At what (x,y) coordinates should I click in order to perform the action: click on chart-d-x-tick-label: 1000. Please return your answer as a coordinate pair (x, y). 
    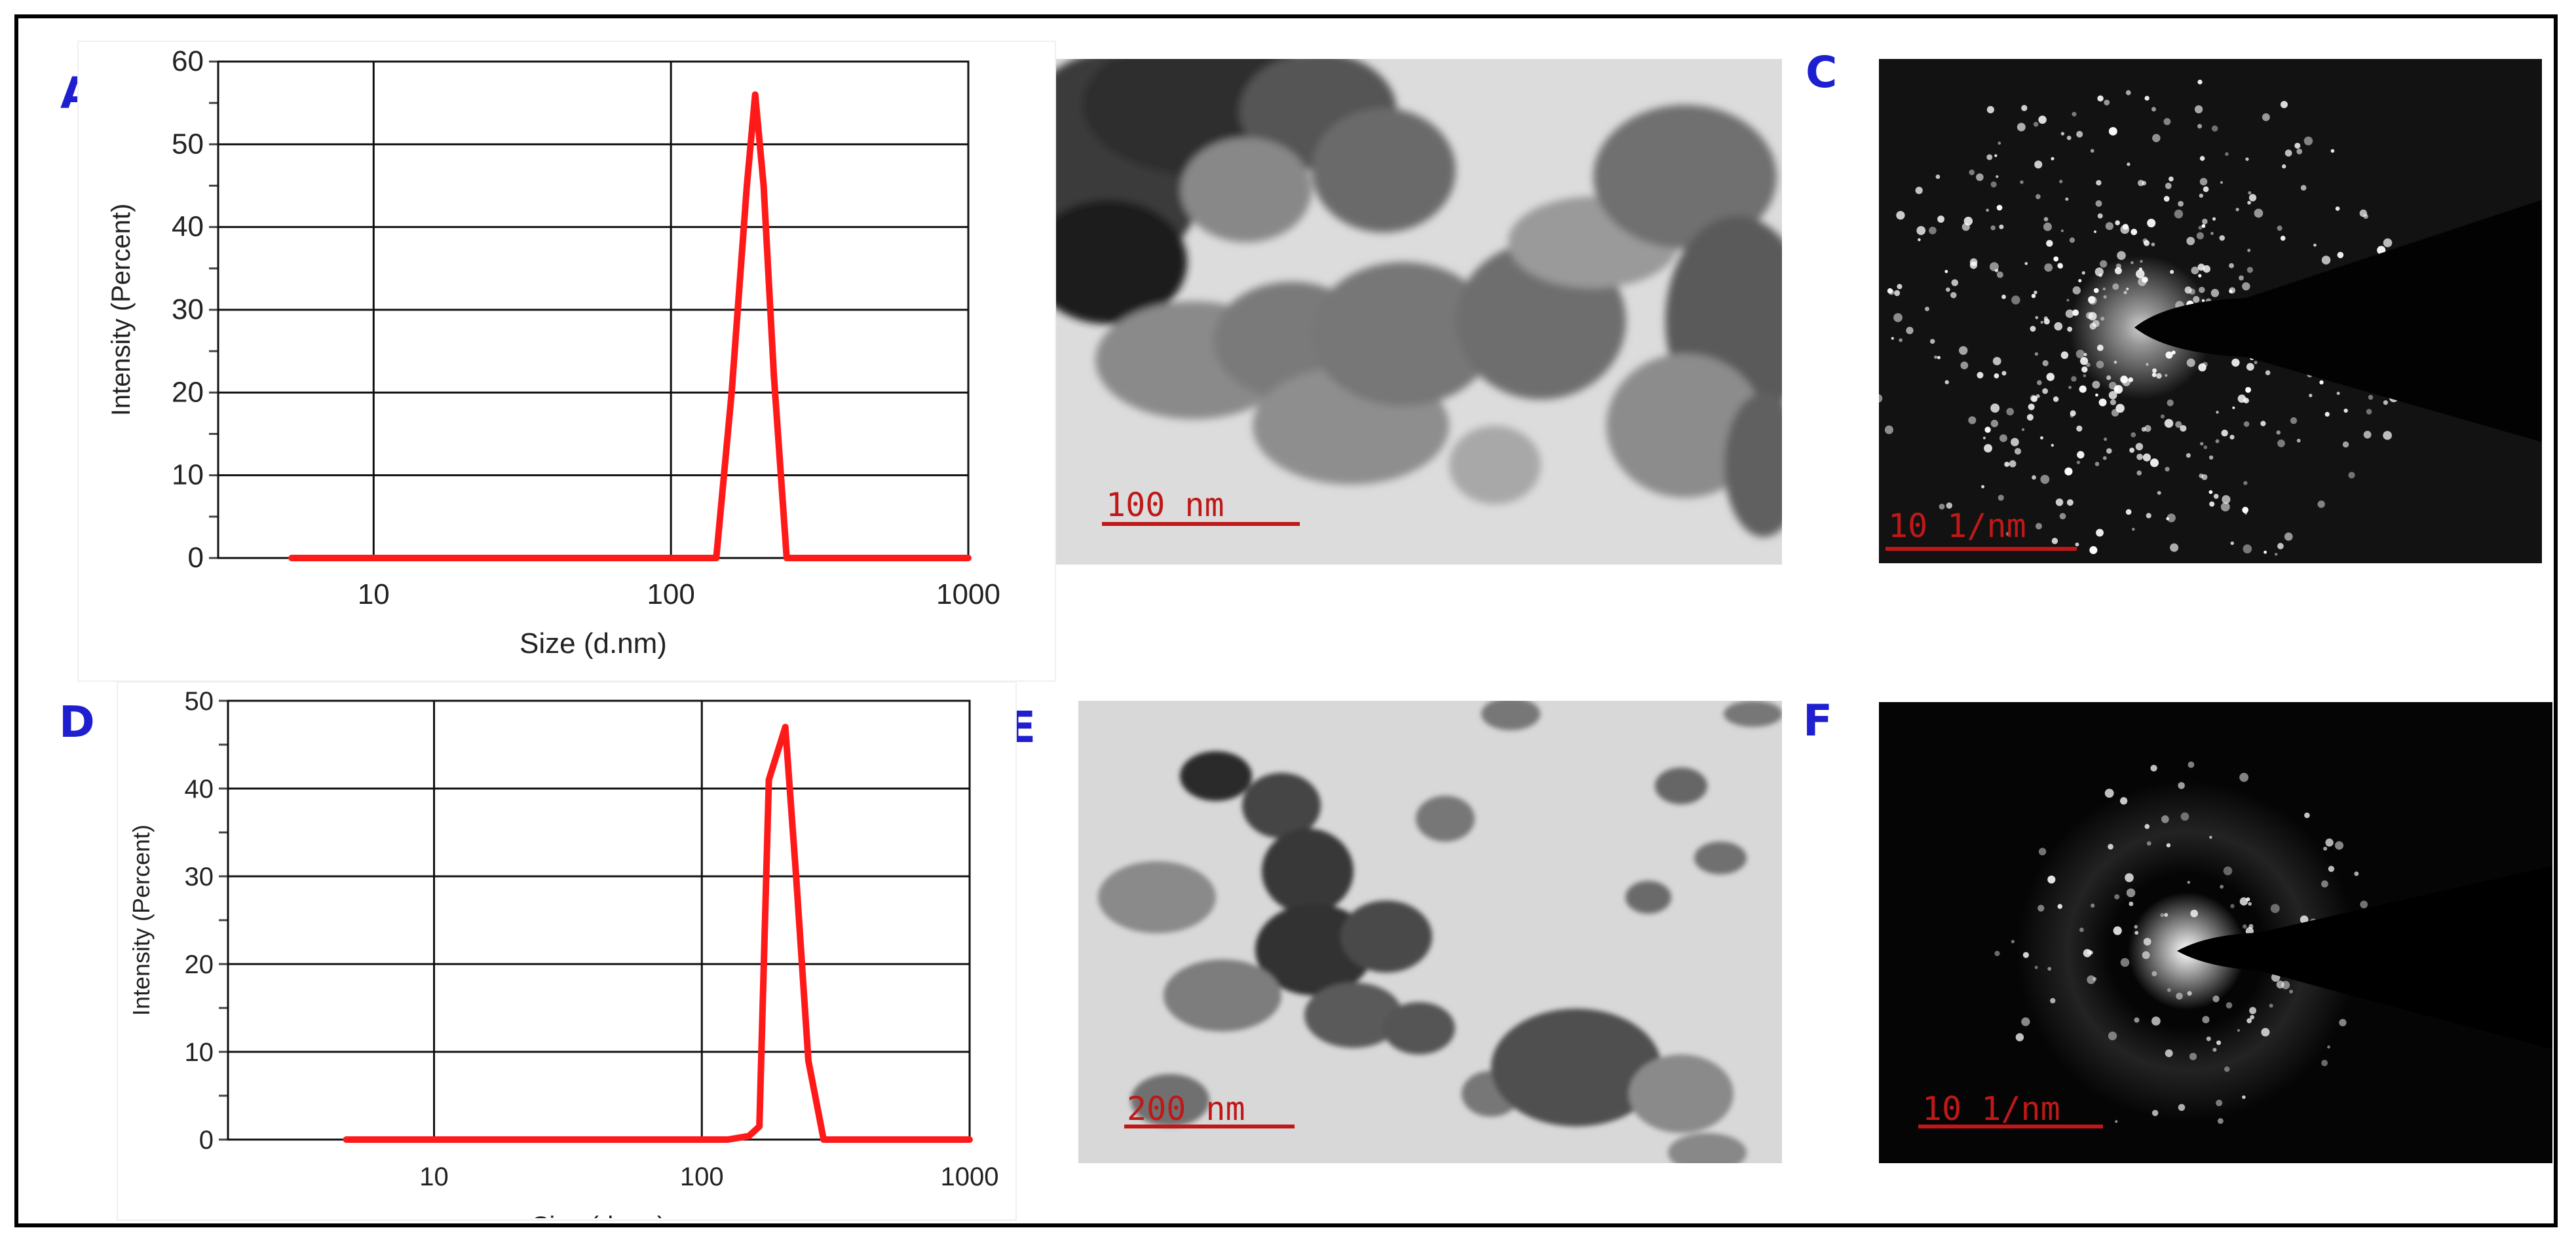
    Looking at the image, I should click on (970, 1177).